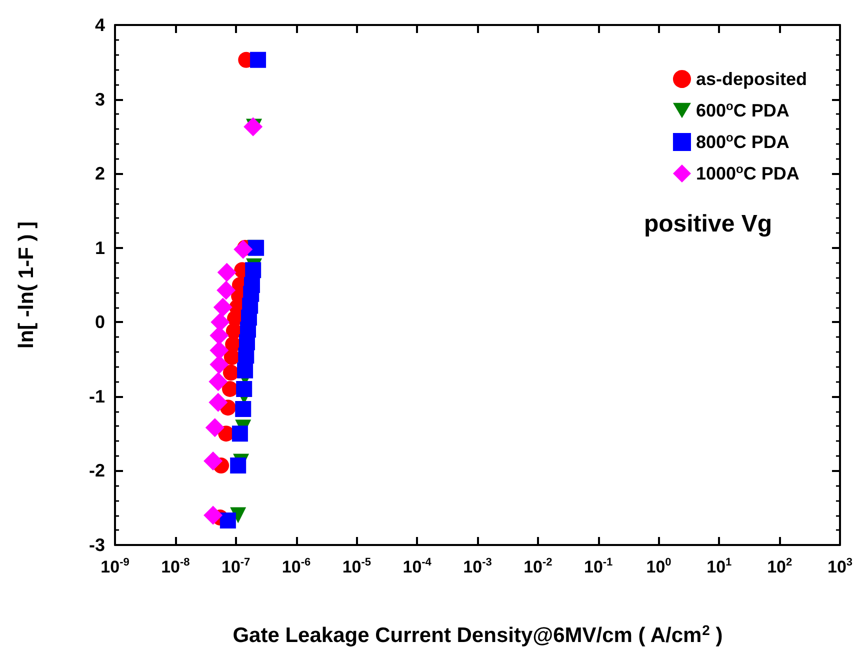 Image resolution: width=867 pixels, height=655 pixels. I want to click on y-tick-label: 0, so click(99, 322).